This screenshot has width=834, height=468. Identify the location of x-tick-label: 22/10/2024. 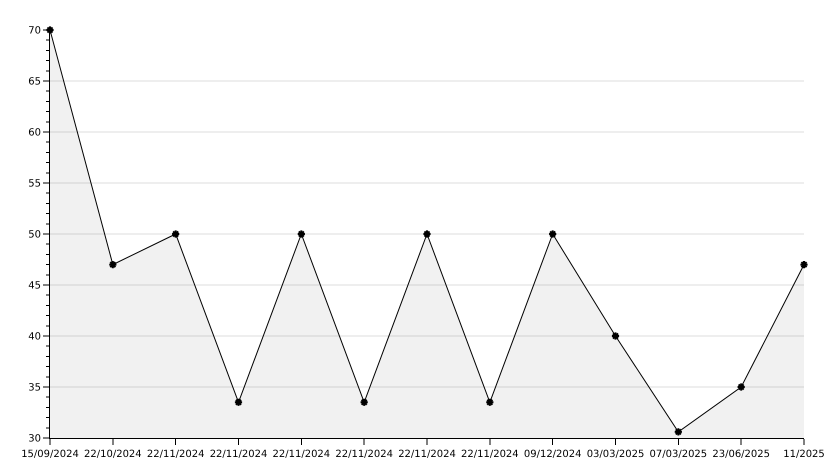
(113, 454).